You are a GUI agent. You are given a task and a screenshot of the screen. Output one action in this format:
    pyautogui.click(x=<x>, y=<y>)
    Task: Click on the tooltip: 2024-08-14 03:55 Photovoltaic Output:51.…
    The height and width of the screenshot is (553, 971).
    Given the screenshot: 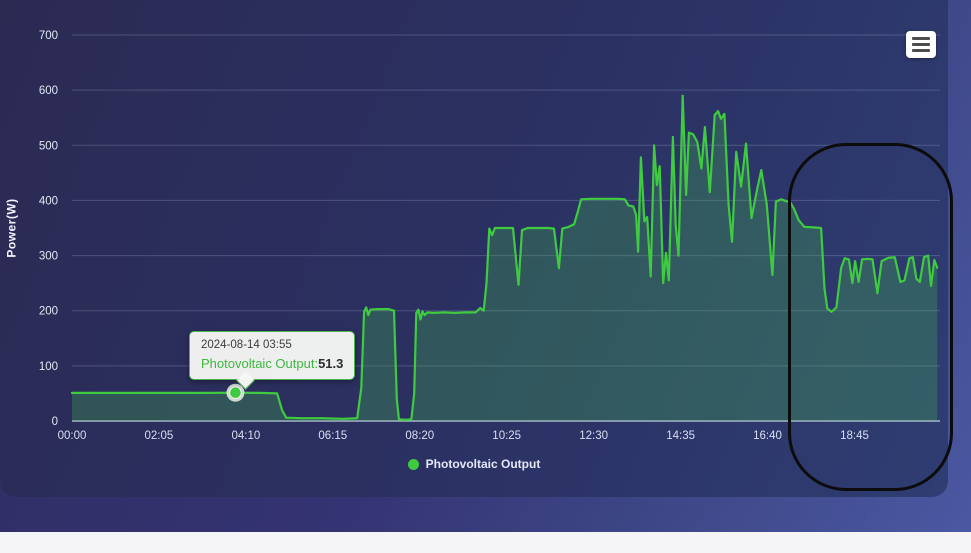 What is the action you would take?
    pyautogui.click(x=272, y=355)
    